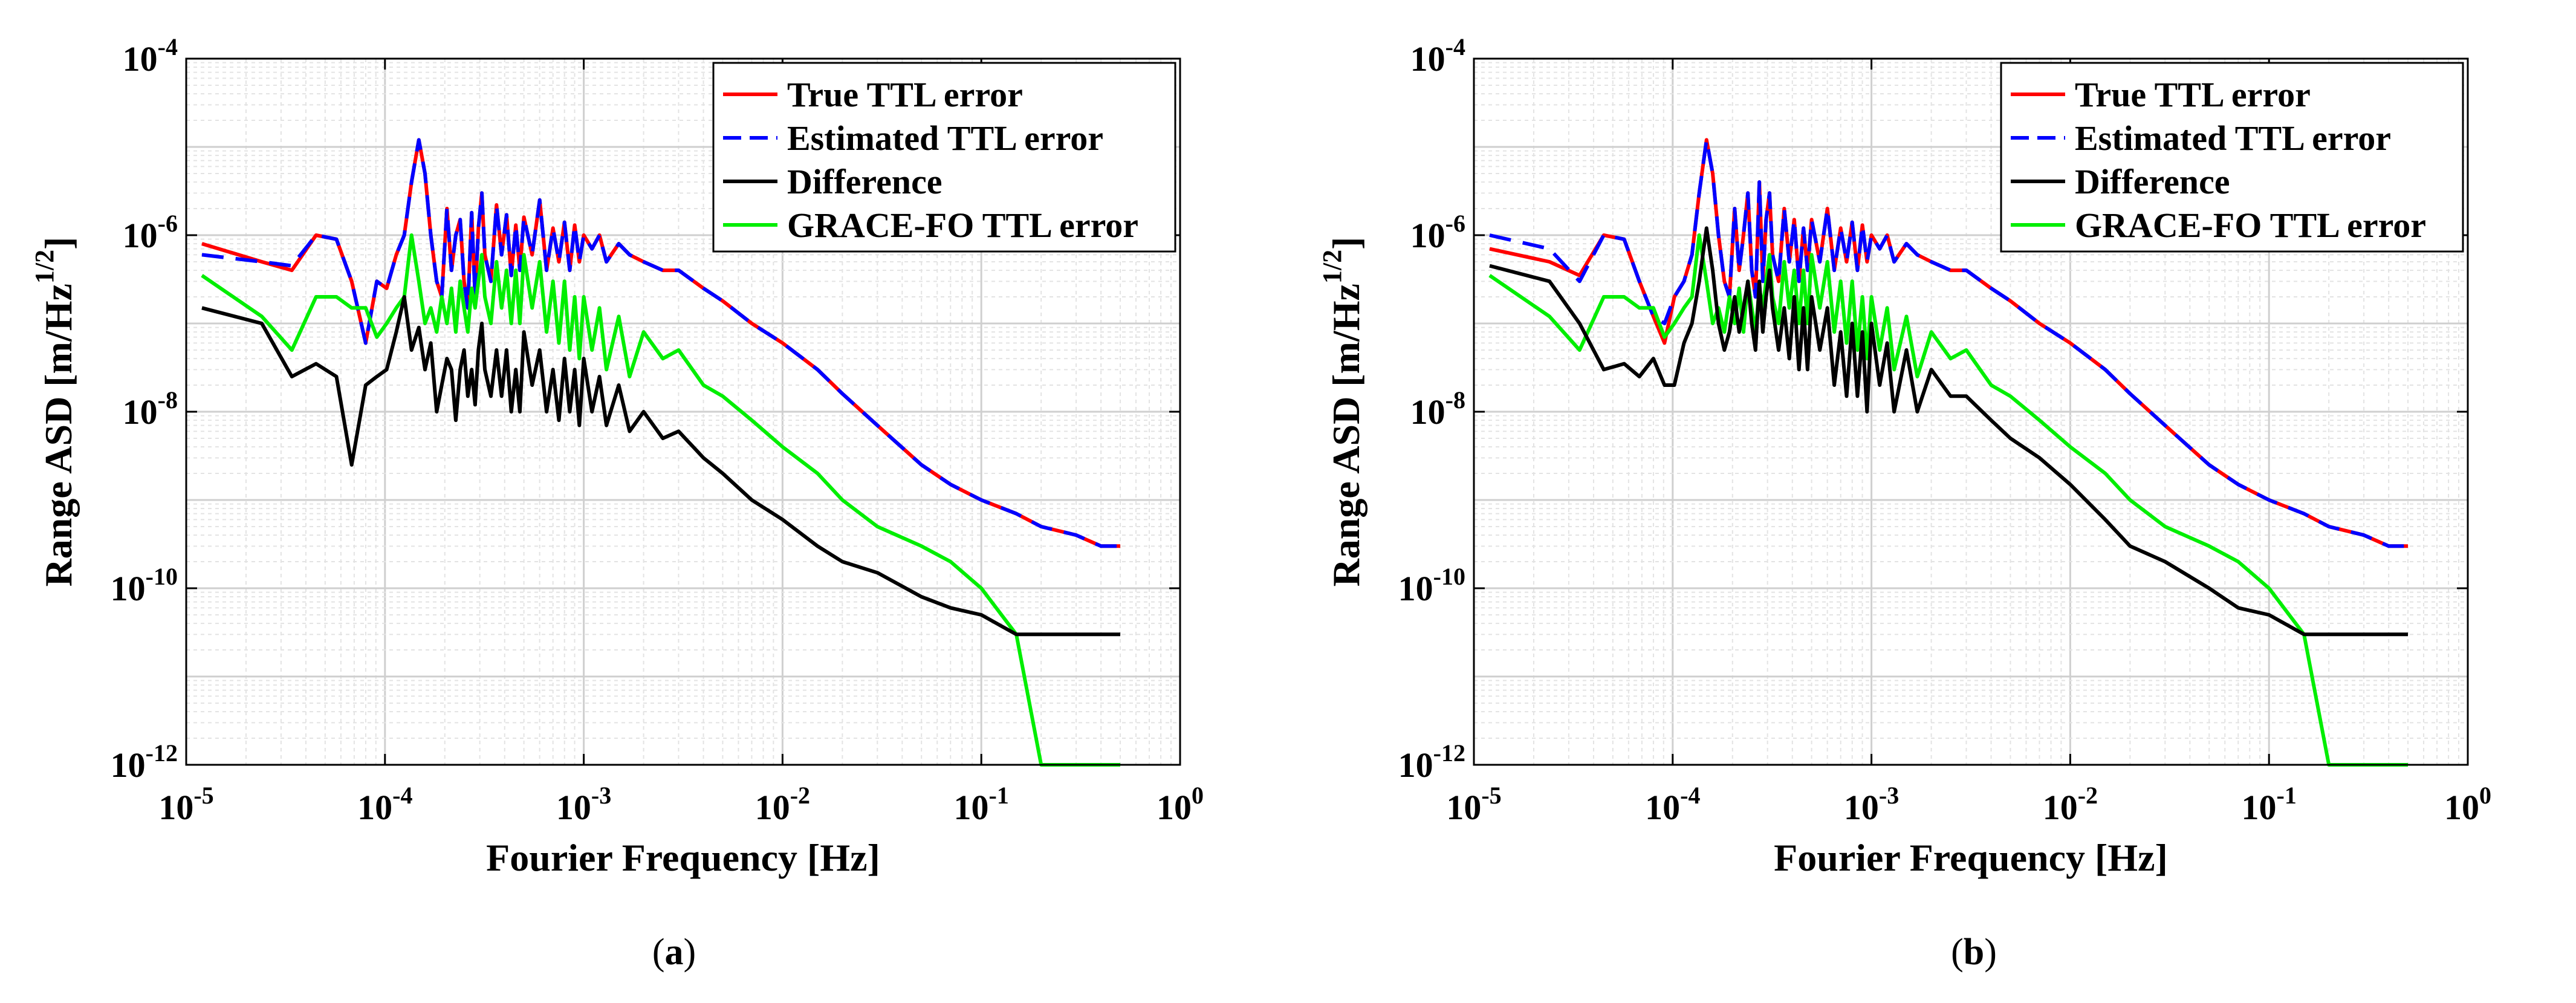 This screenshot has width=2576, height=1003. I want to click on panel-label-a: (a), so click(674, 953).